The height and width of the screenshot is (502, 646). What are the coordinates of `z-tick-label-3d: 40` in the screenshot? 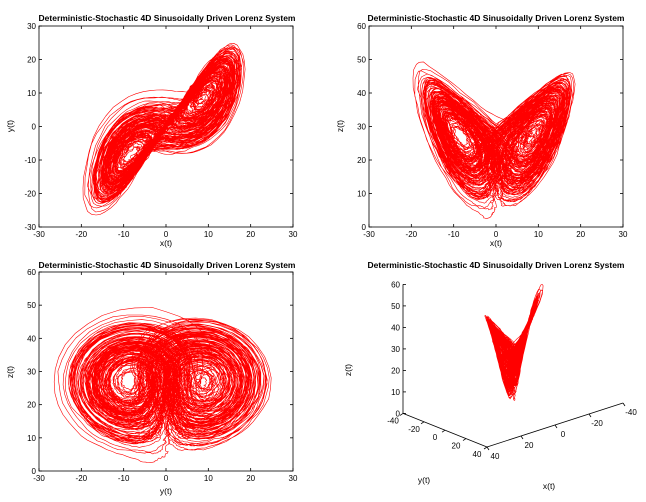 It's located at (395, 327).